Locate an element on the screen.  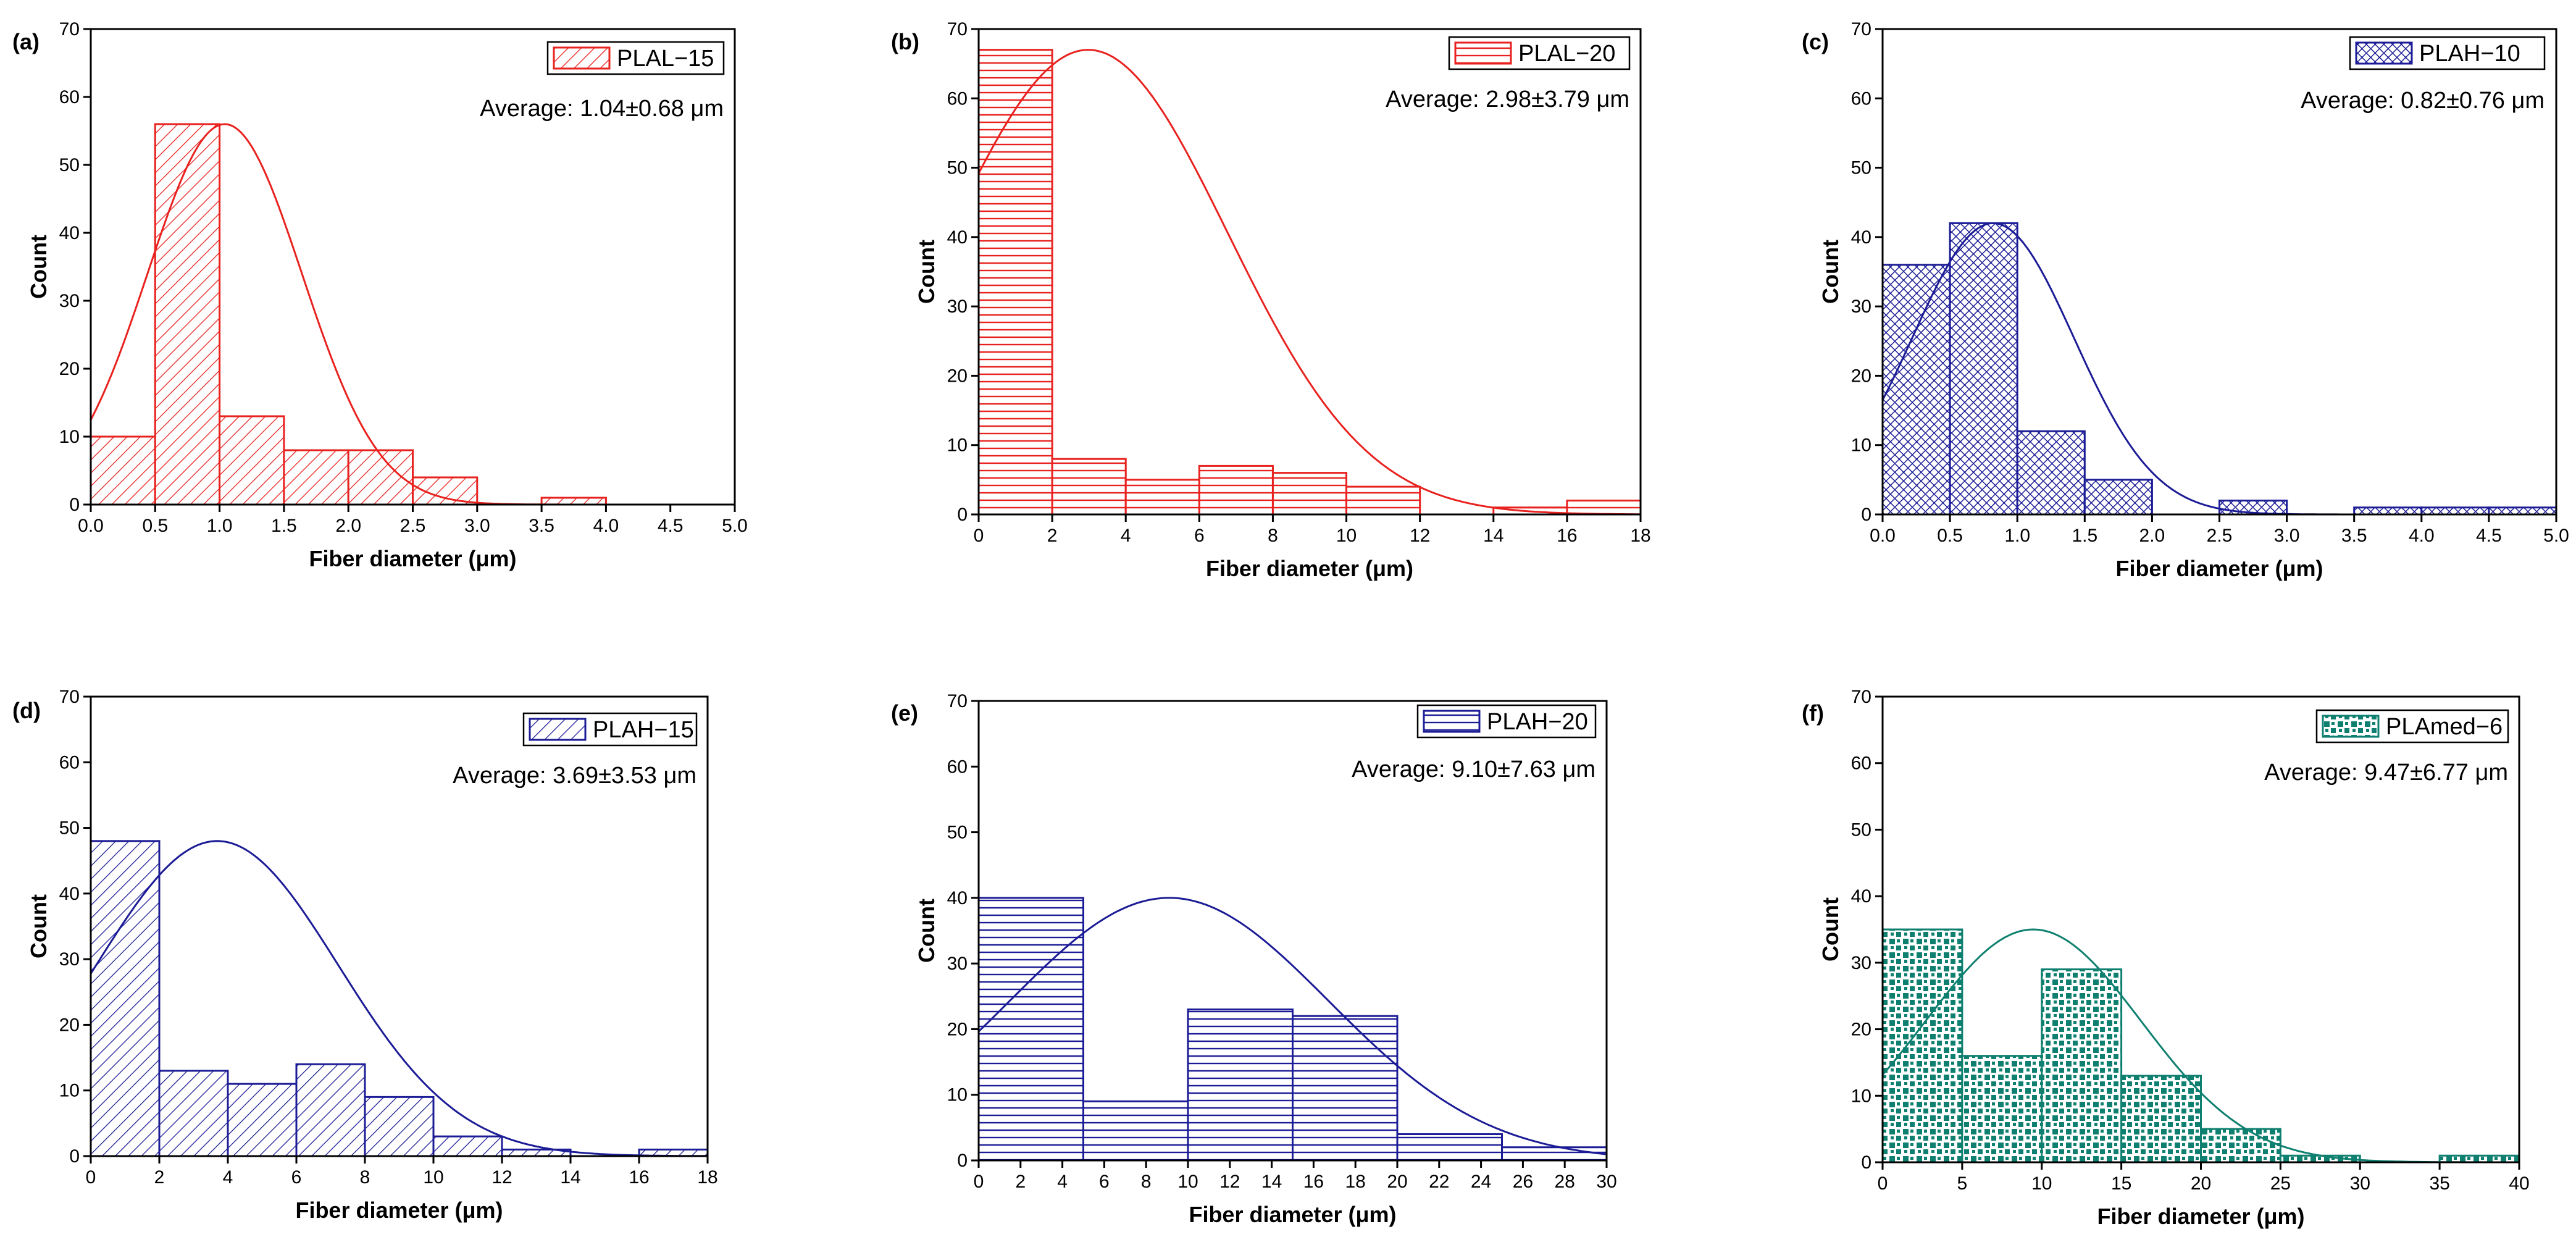
average-annotation-5: Average: 9.10±7.63 μm is located at coordinates (1473, 769).